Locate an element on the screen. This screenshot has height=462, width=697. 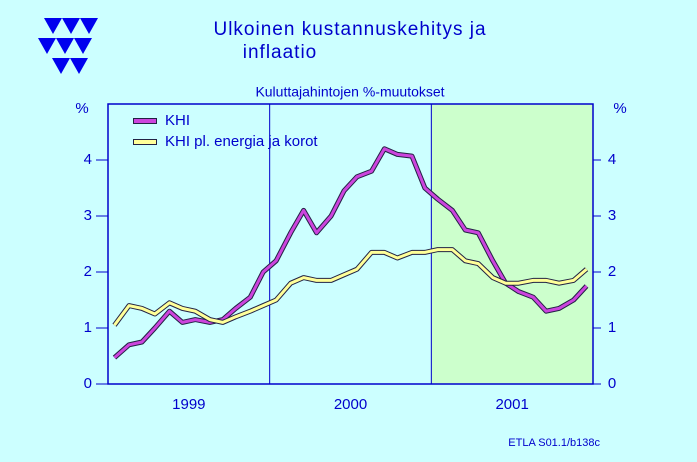
x-tick-label: 2001 is located at coordinates (511, 404).